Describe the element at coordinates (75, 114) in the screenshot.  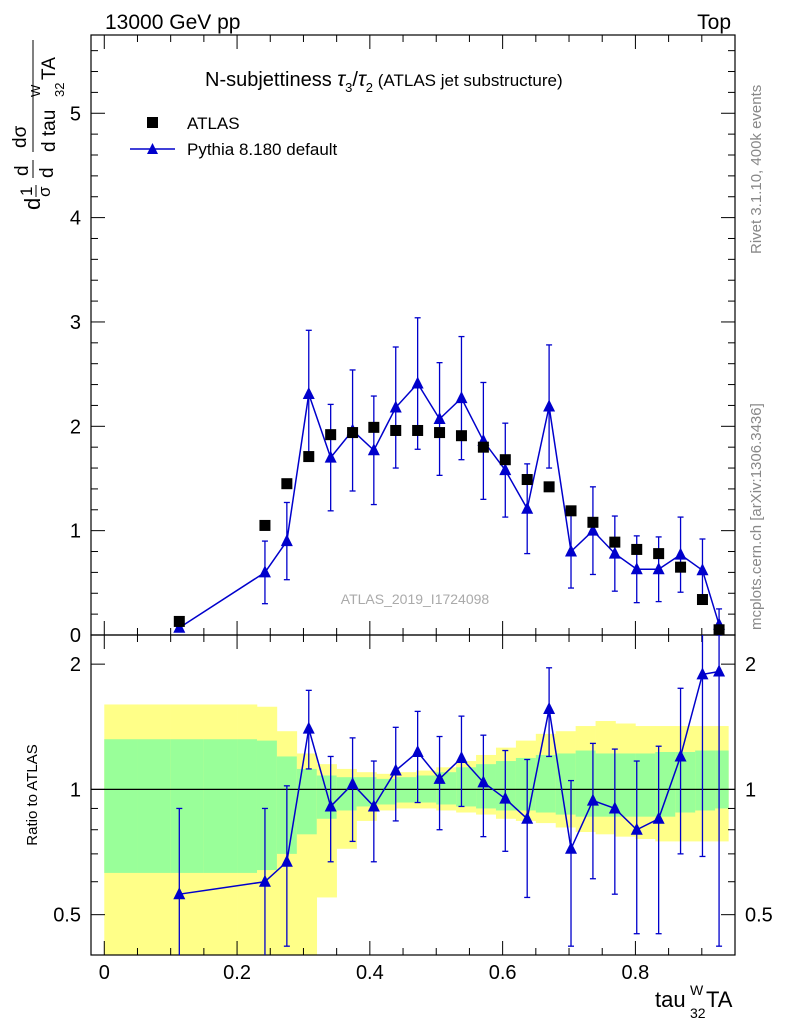
I see `main-ytick-label: 5` at that location.